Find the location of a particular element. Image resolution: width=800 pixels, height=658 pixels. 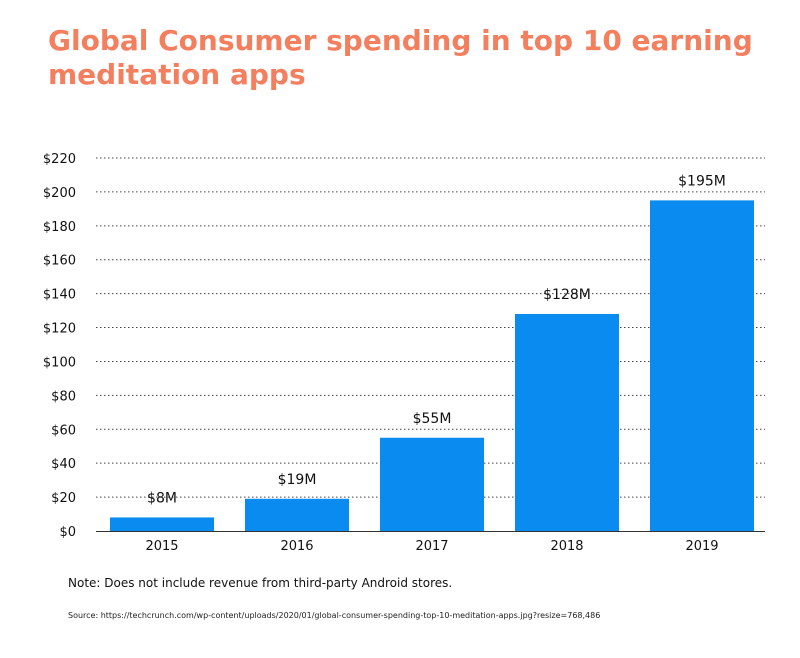

x-axis-tick-labels: 2015 2016 2017 2018 2019 is located at coordinates (431, 546).